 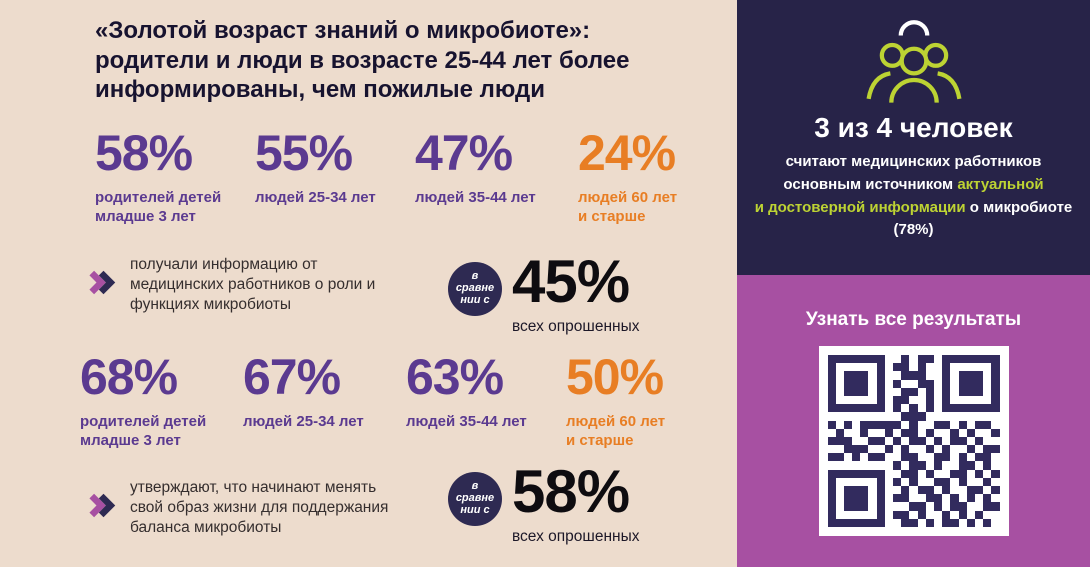 I want to click on stat-value: 58%, so click(x=144, y=153).